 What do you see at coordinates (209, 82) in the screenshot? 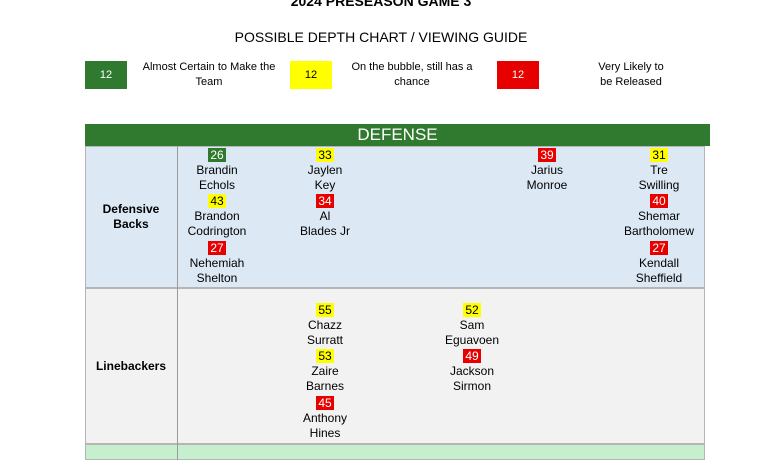
I see `legend-text-line: Team` at bounding box center [209, 82].